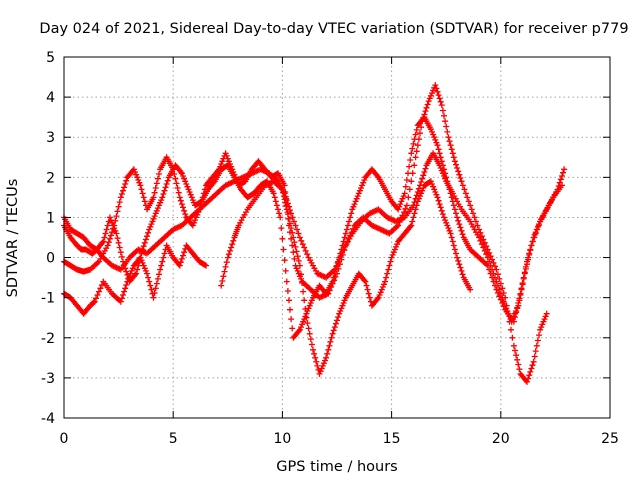  Describe the element at coordinates (501, 439) in the screenshot. I see `x-tick-label: 20` at that location.